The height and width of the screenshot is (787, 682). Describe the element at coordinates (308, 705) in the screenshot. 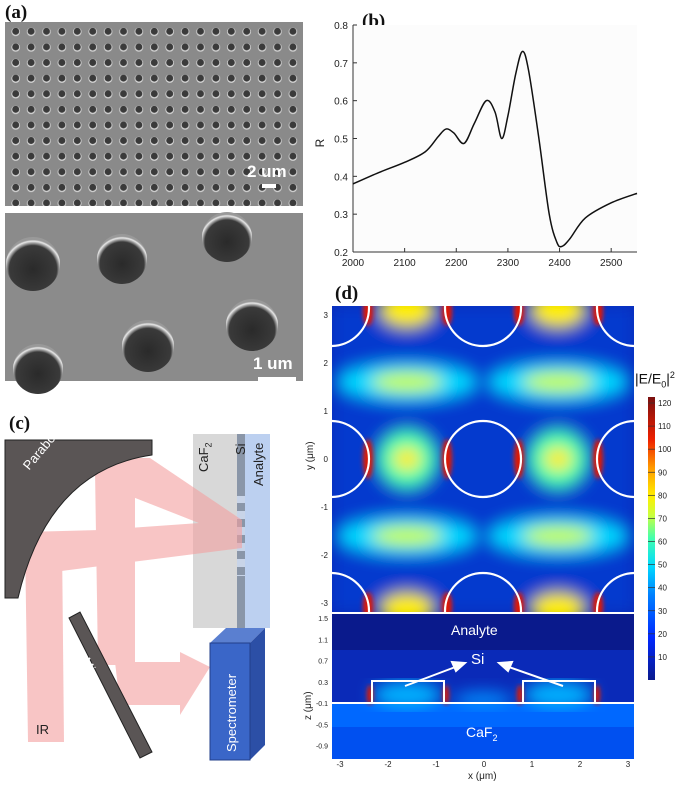

I see `z-axis-label-d: z (μm)` at that location.